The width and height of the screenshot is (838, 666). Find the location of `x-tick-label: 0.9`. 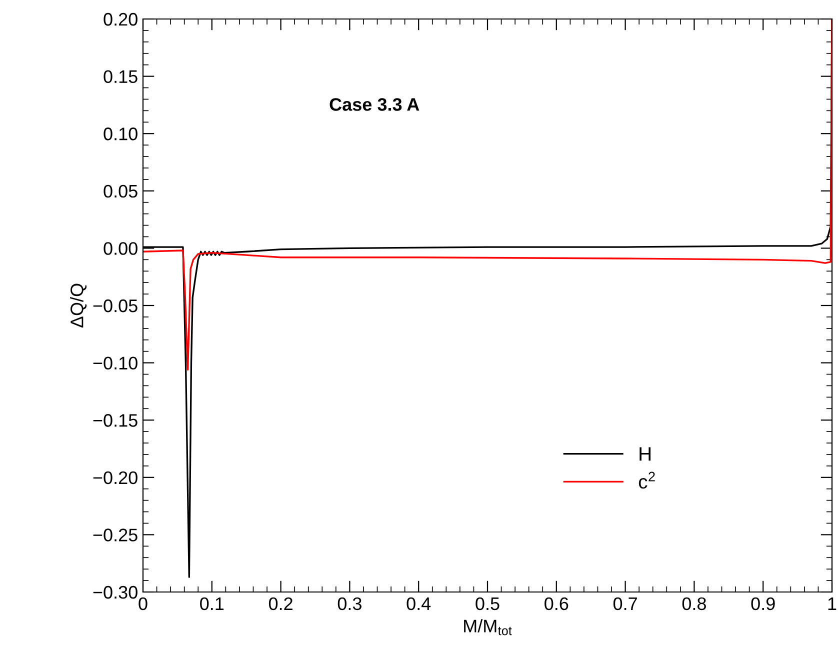

x-tick-label: 0.9 is located at coordinates (763, 603).